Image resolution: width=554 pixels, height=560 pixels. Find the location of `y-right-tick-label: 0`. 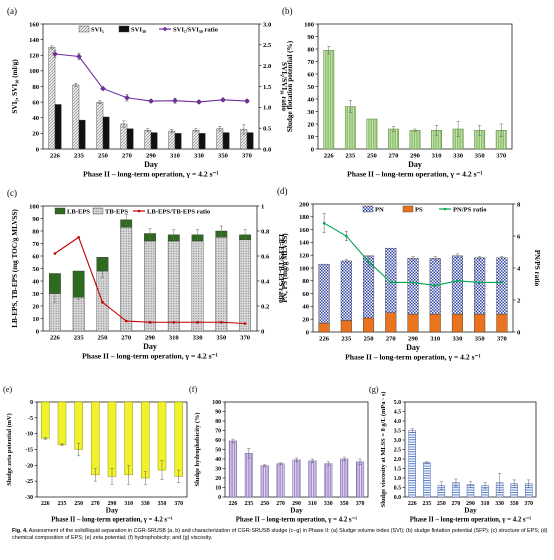

y-right-tick-label: 0 is located at coordinates (263, 331).